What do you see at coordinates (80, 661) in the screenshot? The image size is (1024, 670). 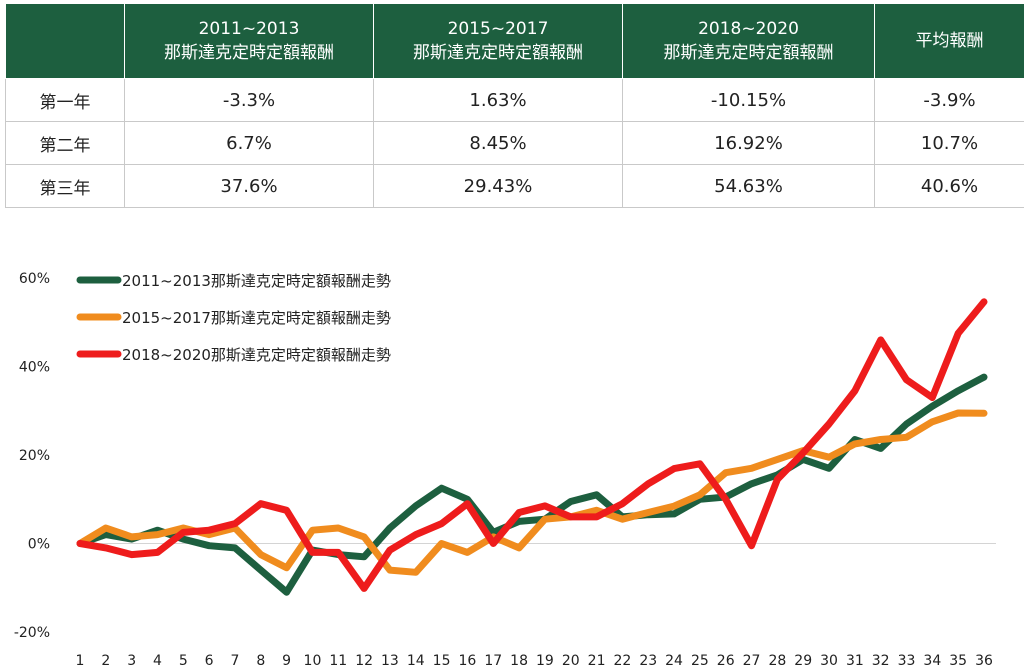 I see `x-tick-label: 1` at bounding box center [80, 661].